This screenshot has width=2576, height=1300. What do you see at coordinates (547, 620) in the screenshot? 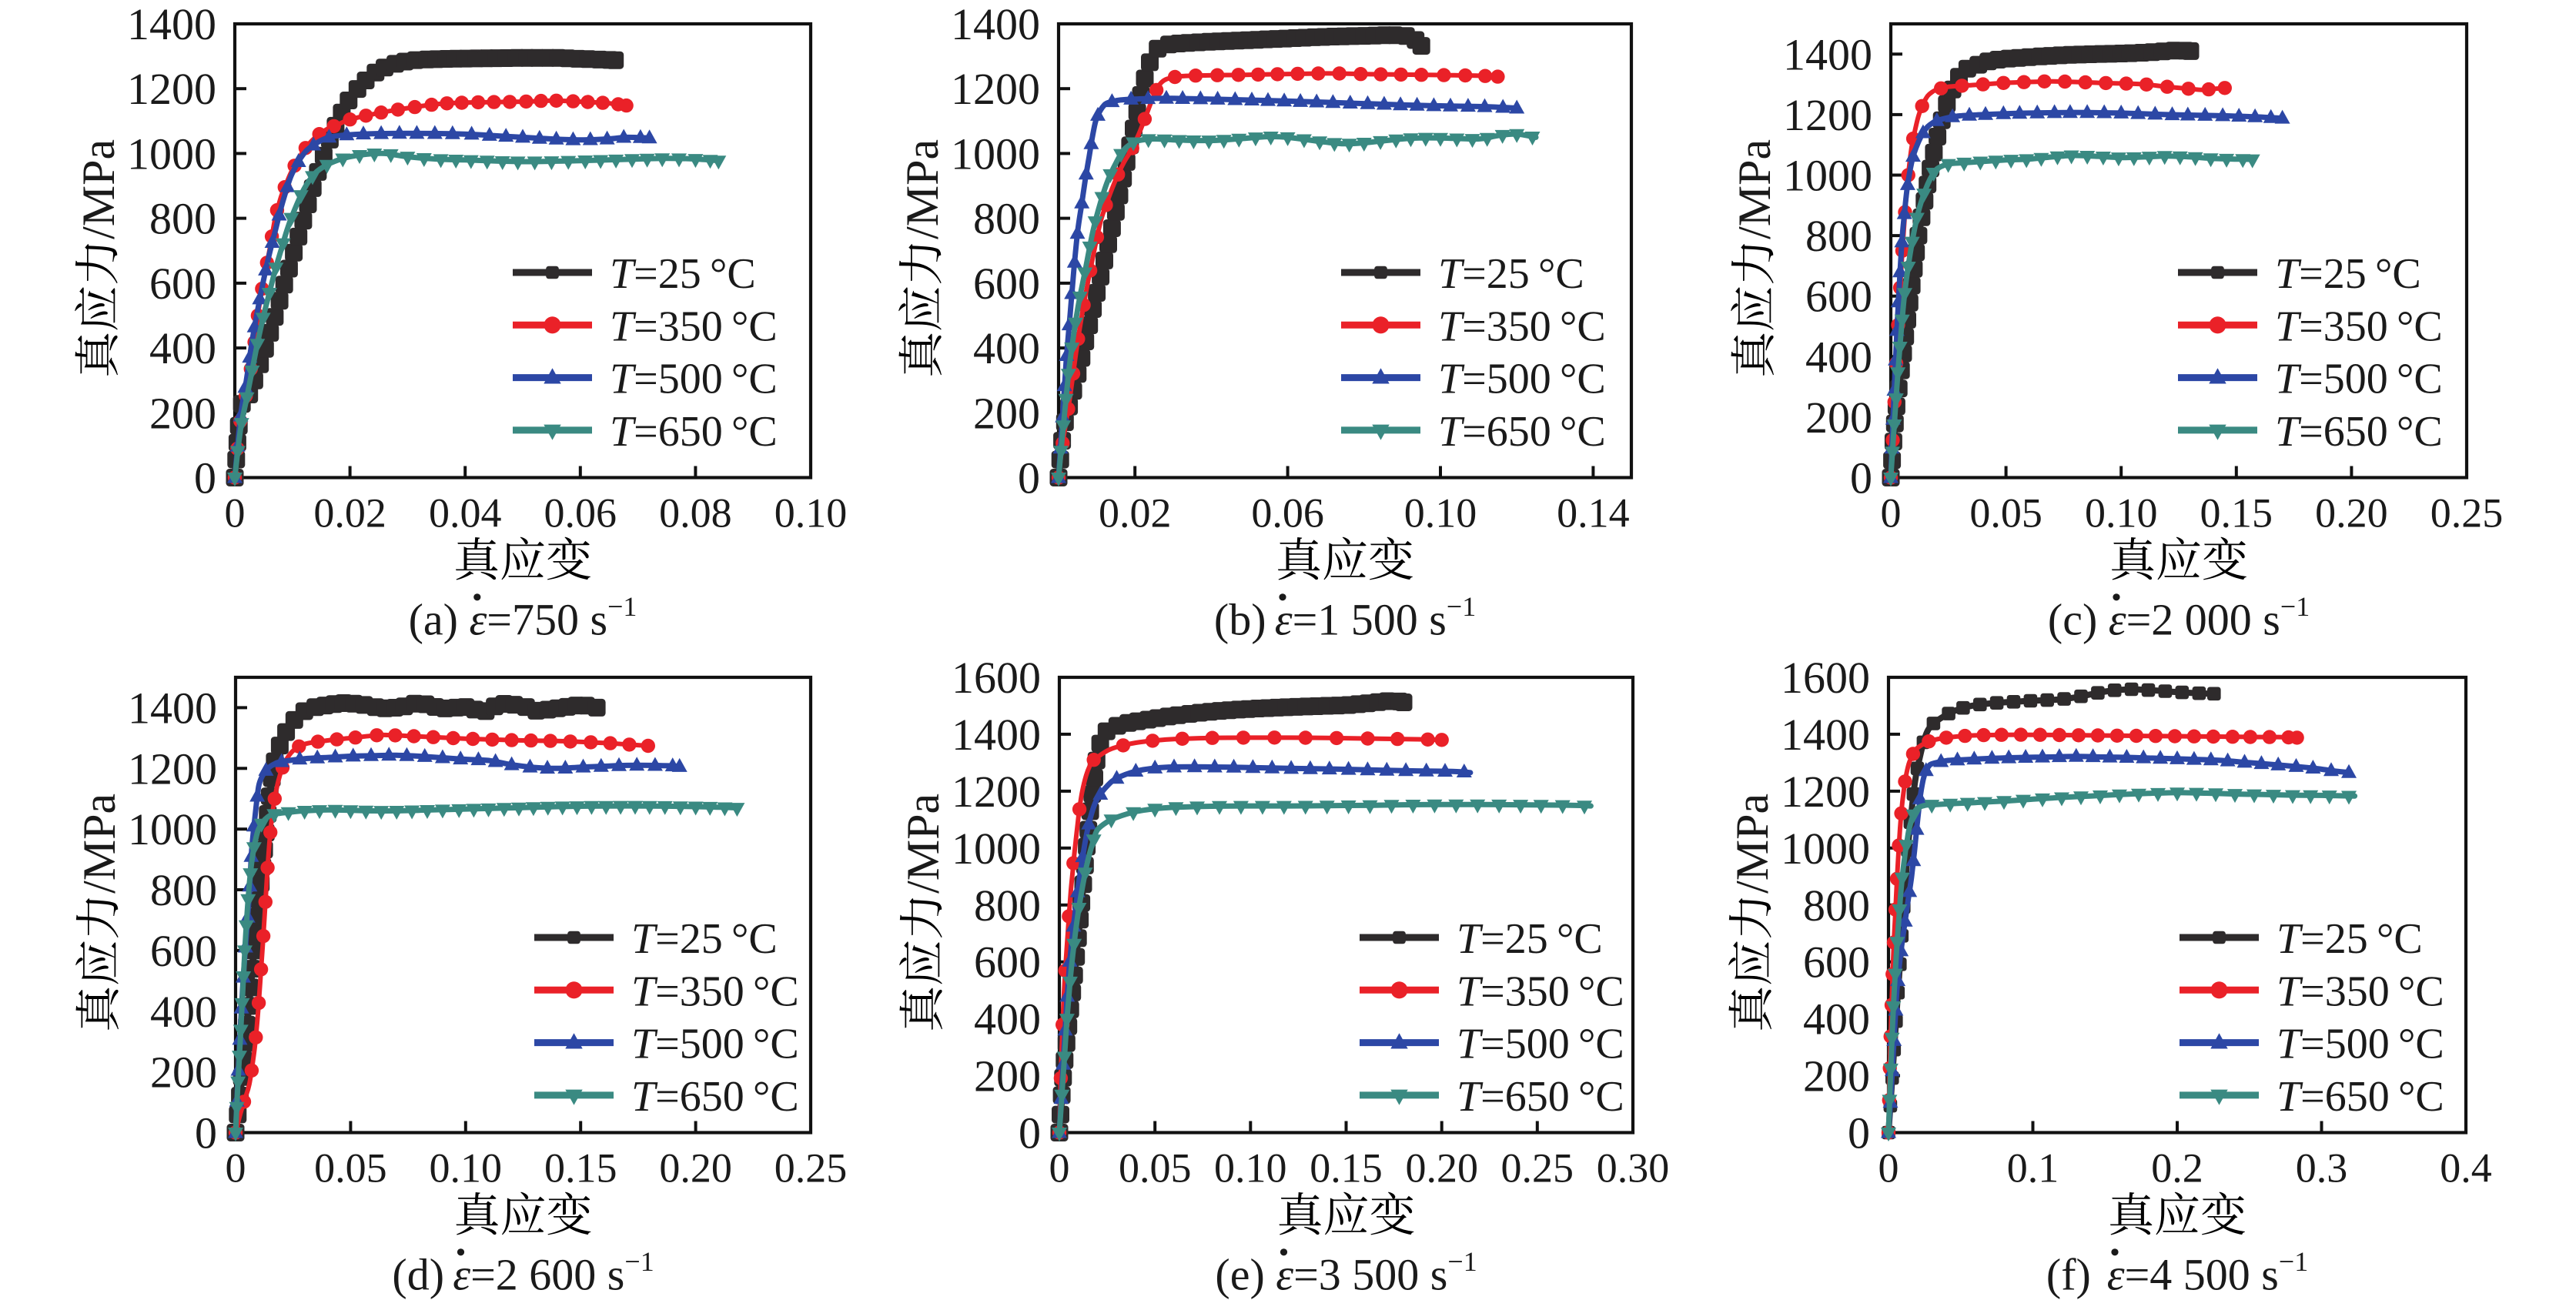
I see `svg-text: =750 s` at bounding box center [547, 620].